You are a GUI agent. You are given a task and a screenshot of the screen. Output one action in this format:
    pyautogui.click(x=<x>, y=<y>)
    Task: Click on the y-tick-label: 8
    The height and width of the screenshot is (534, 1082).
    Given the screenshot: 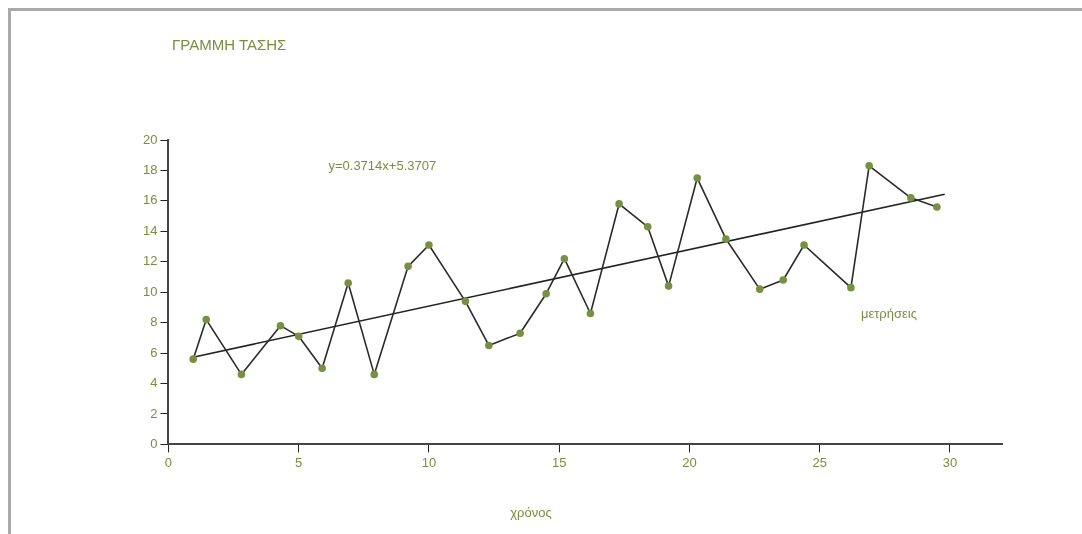 What is the action you would take?
    pyautogui.click(x=154, y=322)
    